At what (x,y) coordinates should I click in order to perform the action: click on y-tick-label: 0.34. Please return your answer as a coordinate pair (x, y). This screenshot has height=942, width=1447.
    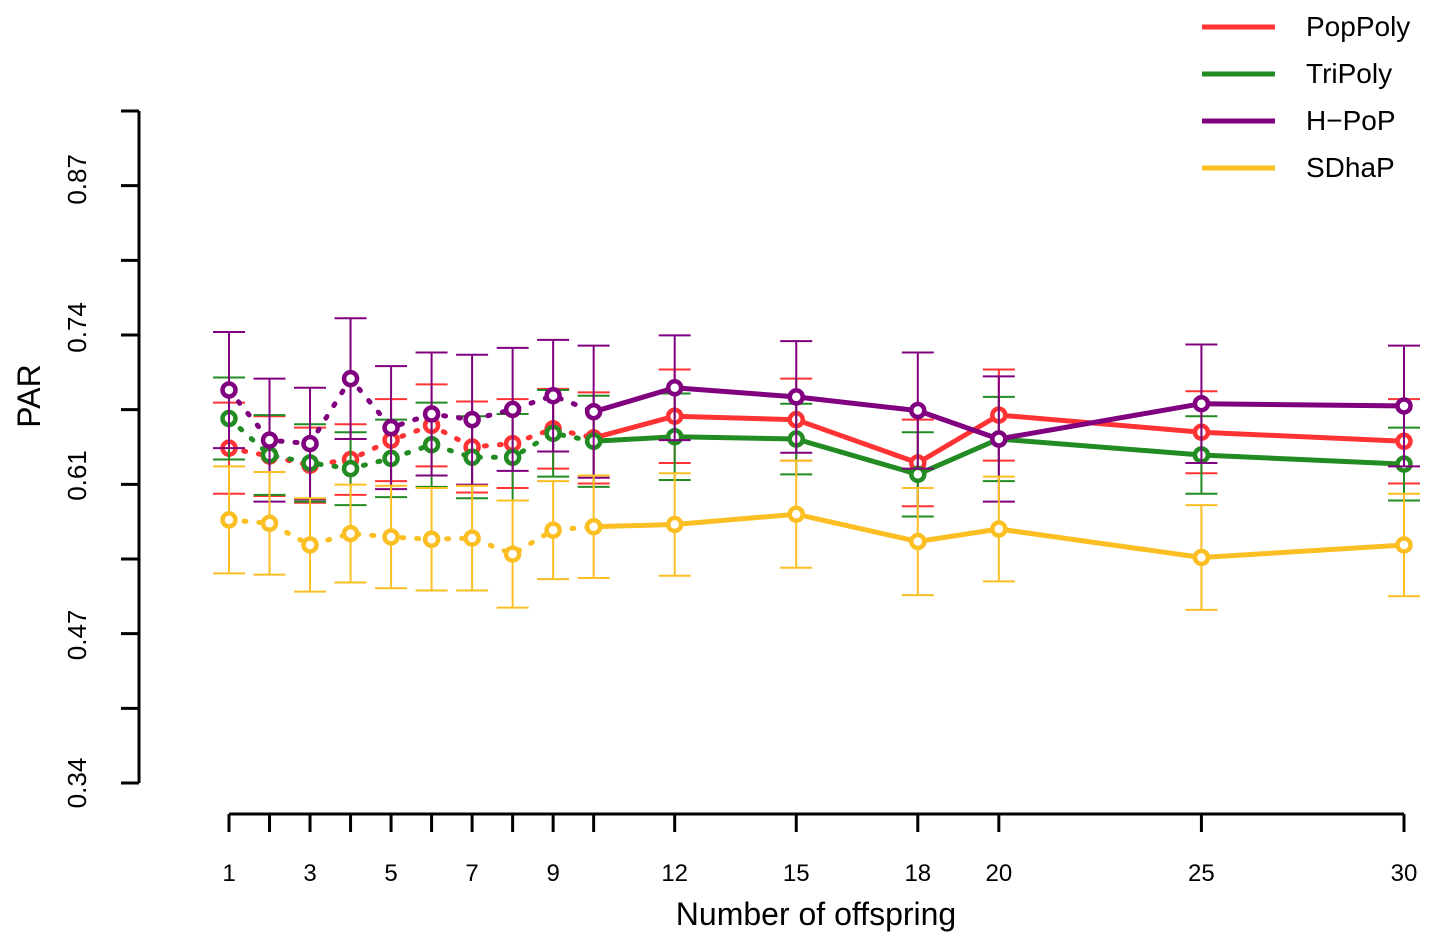
    Looking at the image, I should click on (77, 783).